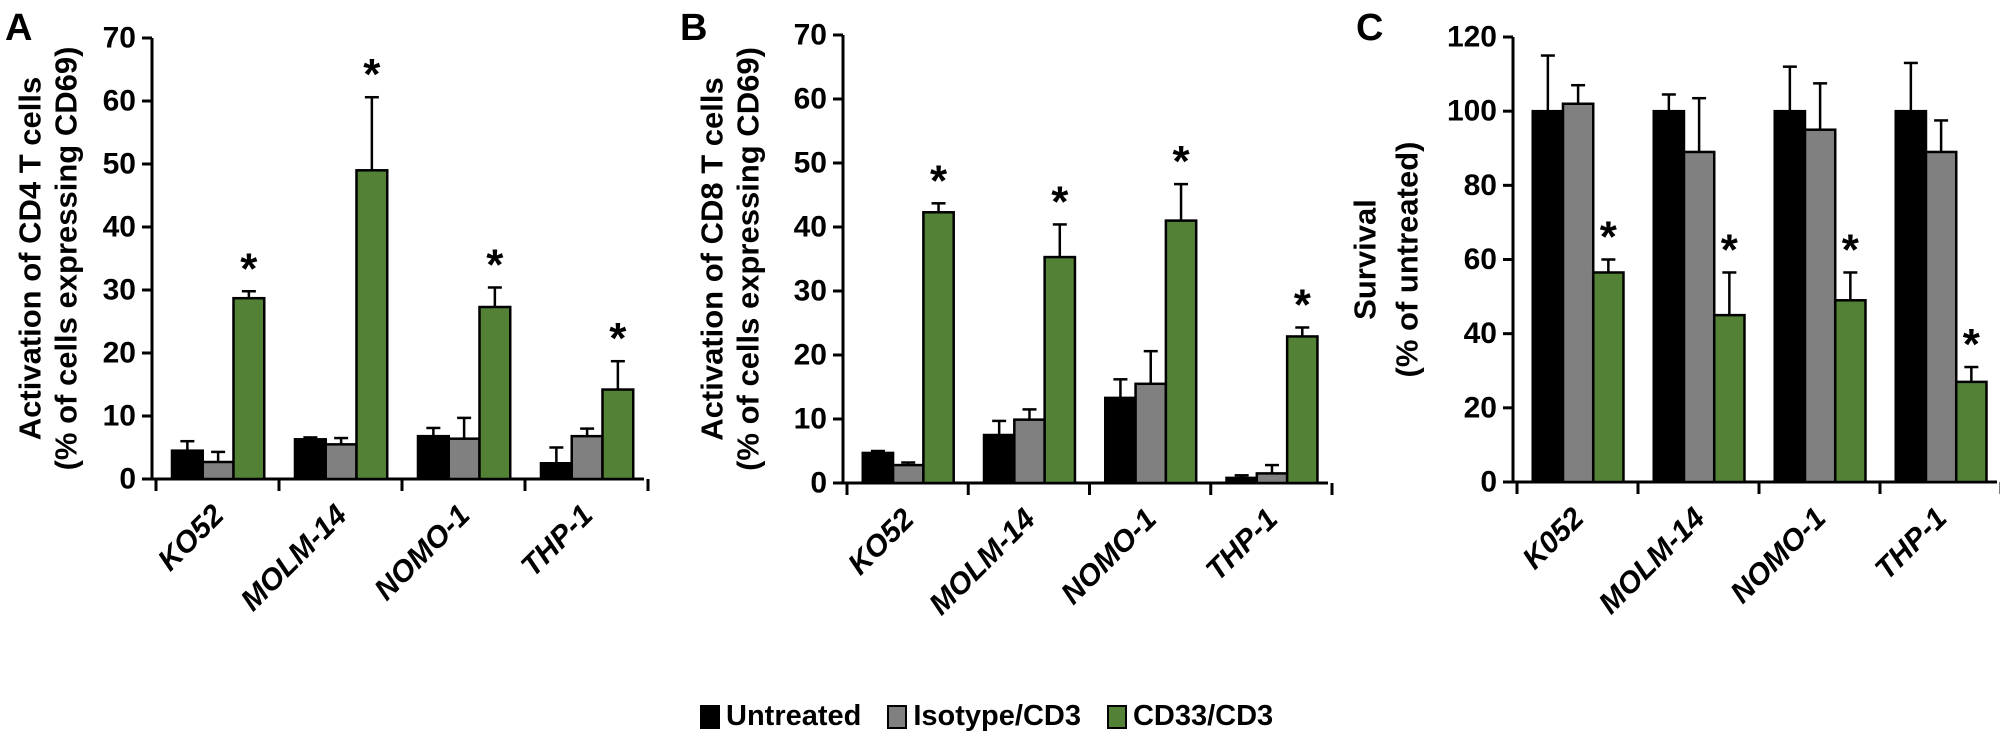 The height and width of the screenshot is (742, 2000). I want to click on y-axis-label: Activation of CD8 T cells, so click(712, 258).